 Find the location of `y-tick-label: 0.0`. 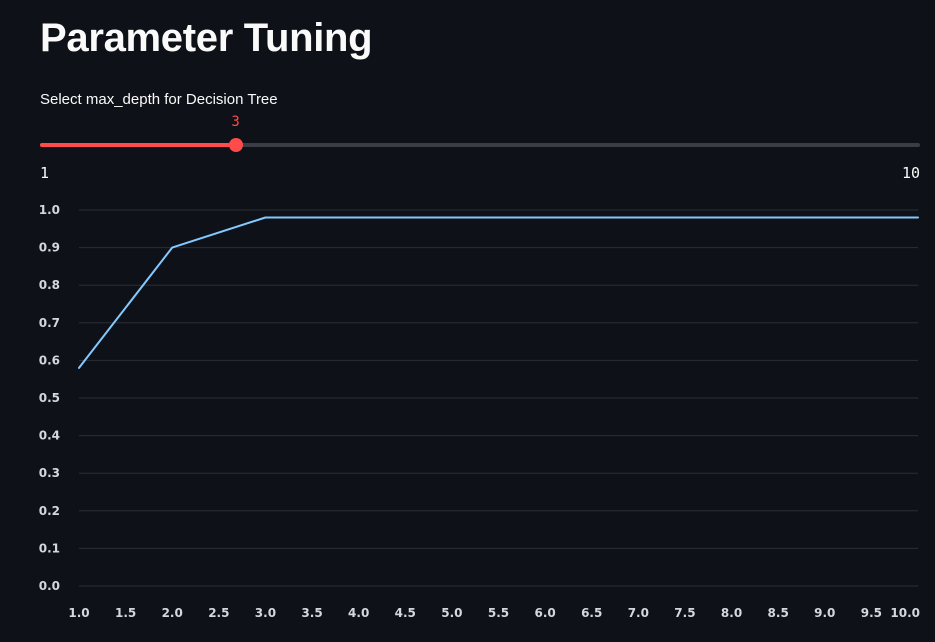

y-tick-label: 0.0 is located at coordinates (49, 586).